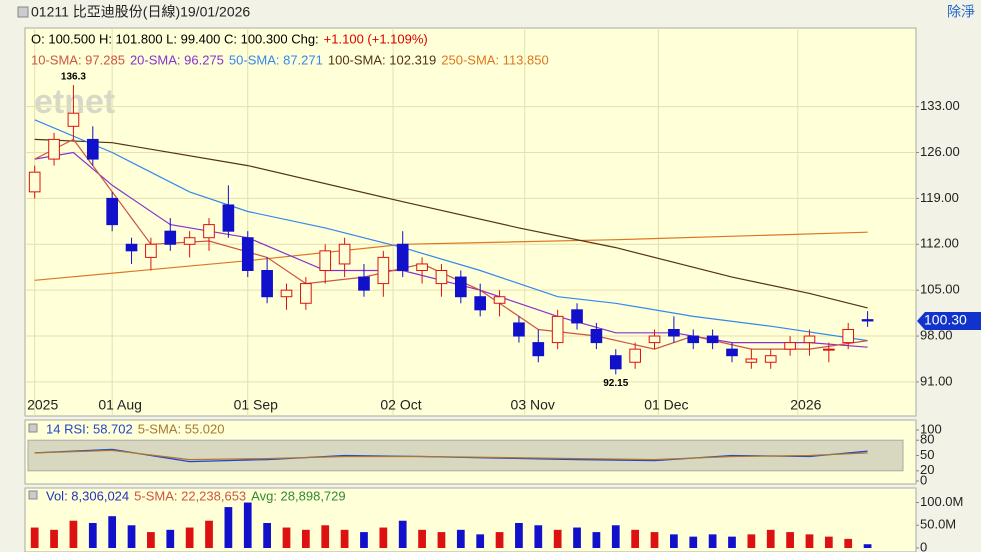 The image size is (981, 552). Describe the element at coordinates (939, 243) in the screenshot. I see `y-tick-label: 112.00` at that location.